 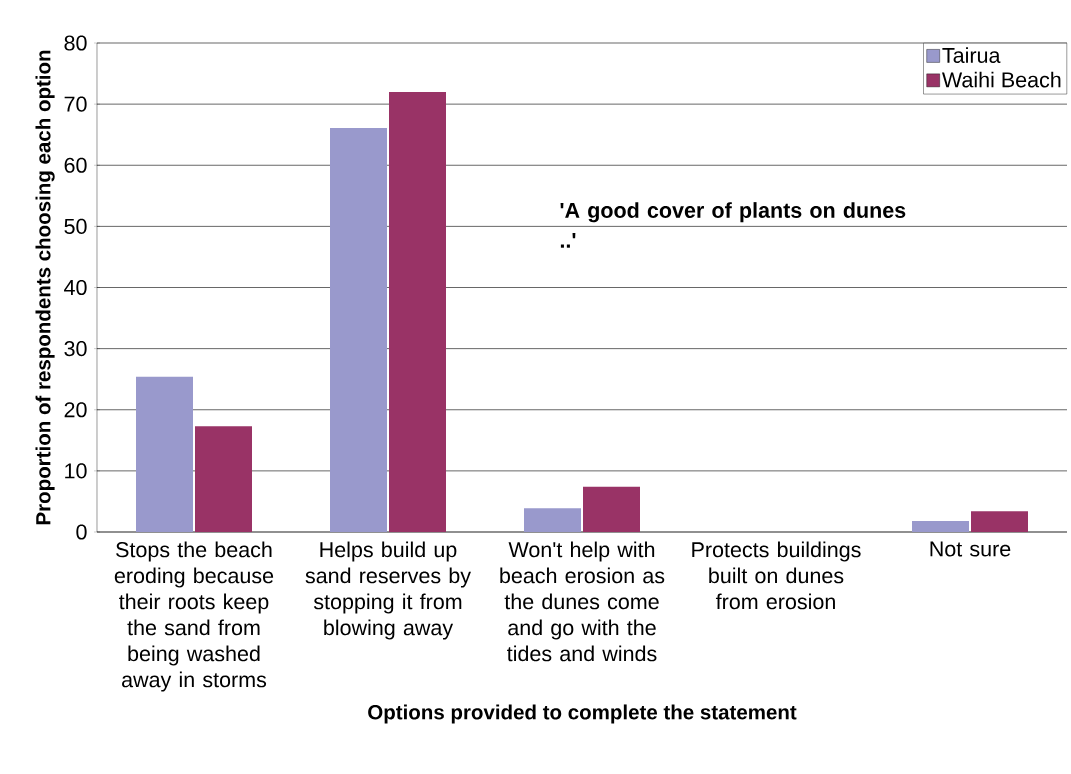 I want to click on y-tick-label: 80, so click(x=75, y=43).